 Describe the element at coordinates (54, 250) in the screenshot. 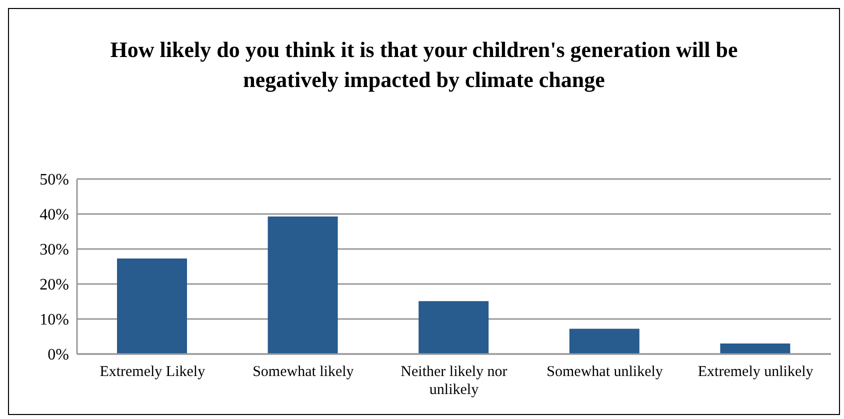

I see `y-tick-label: 30%` at that location.